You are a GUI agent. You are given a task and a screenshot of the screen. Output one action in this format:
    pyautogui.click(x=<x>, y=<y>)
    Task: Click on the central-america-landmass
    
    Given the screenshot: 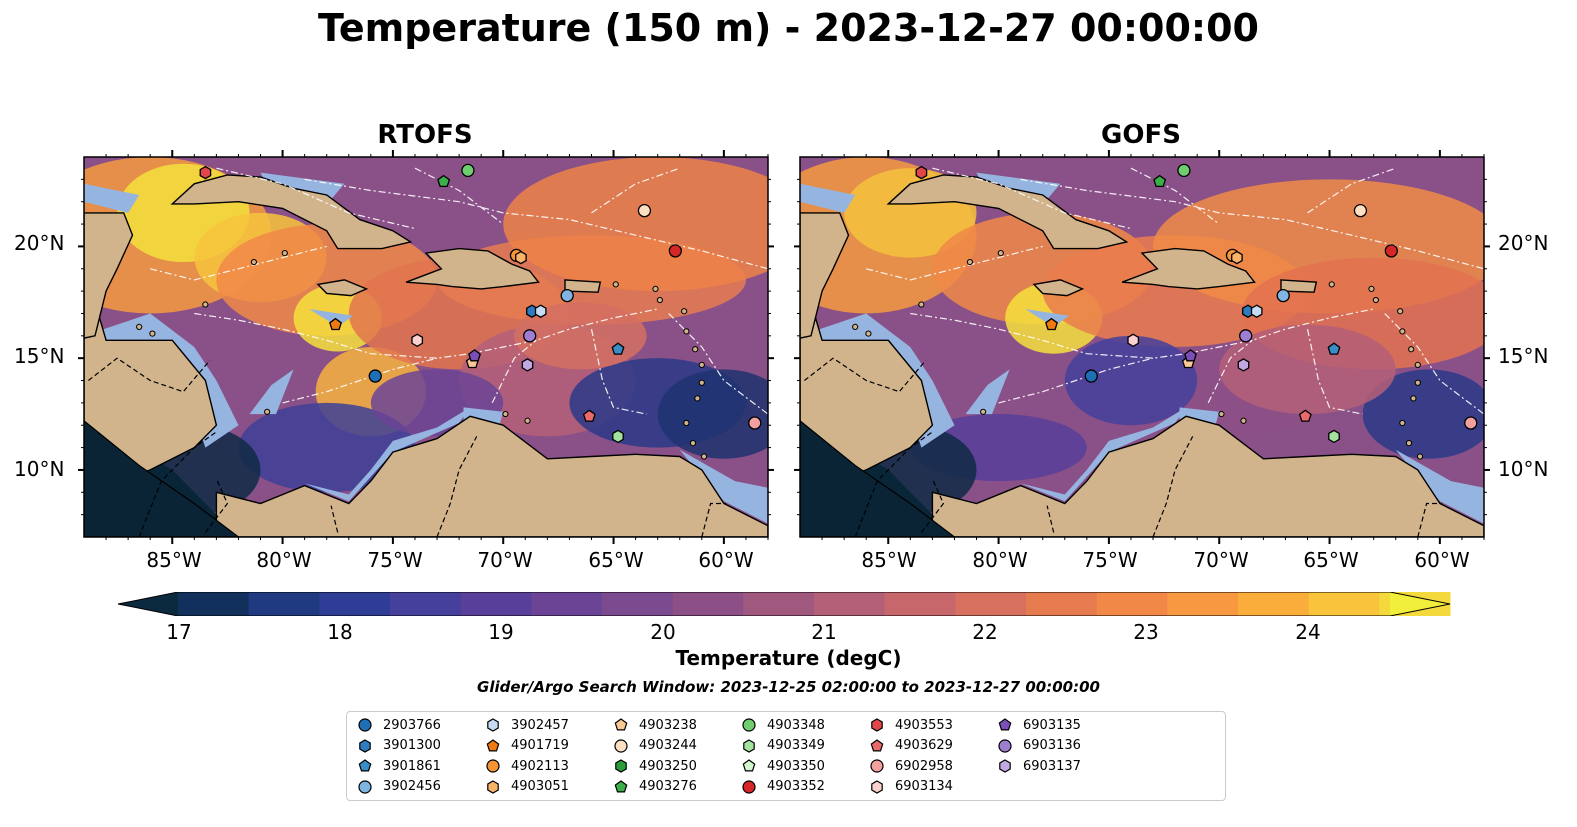 What is the action you would take?
    pyautogui.click(x=1207, y=476)
    